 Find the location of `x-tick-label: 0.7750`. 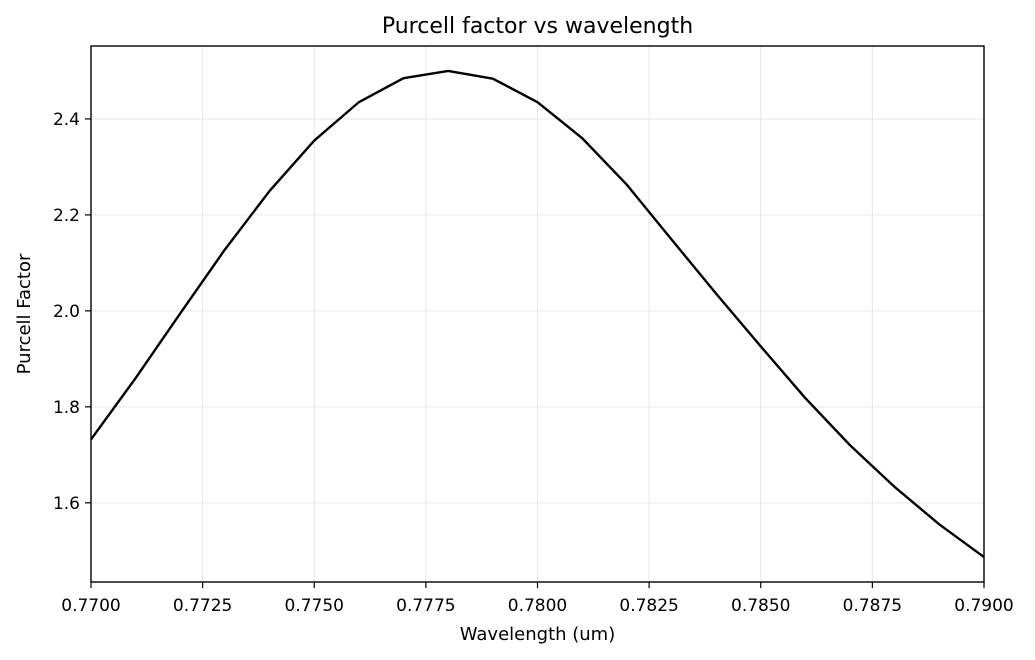

x-tick-label: 0.7750 is located at coordinates (314, 606).